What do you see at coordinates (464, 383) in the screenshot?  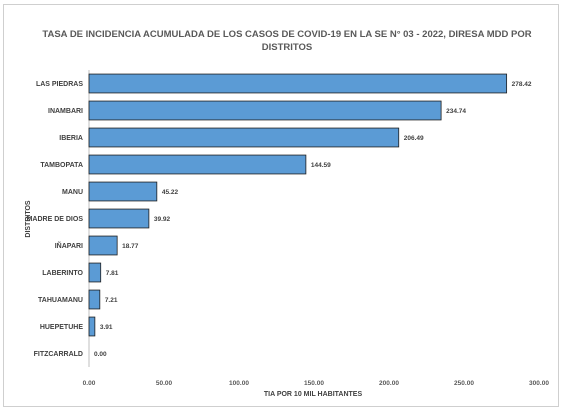 I see `x-tick-label: 250.00` at bounding box center [464, 383].